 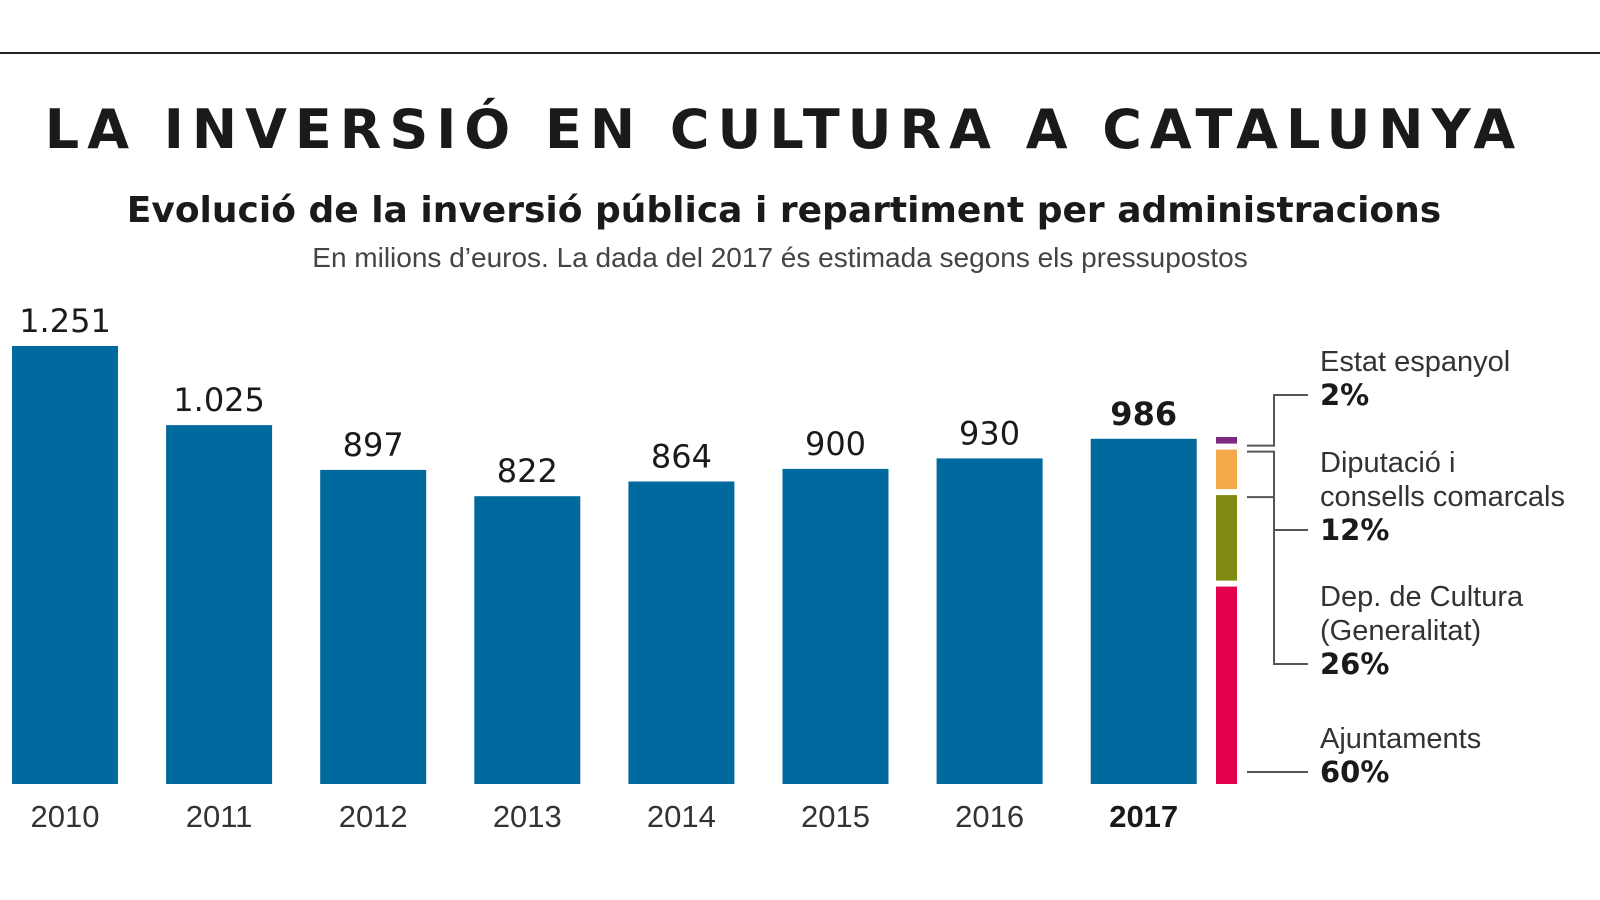 I want to click on bar-2014, so click(x=681, y=632).